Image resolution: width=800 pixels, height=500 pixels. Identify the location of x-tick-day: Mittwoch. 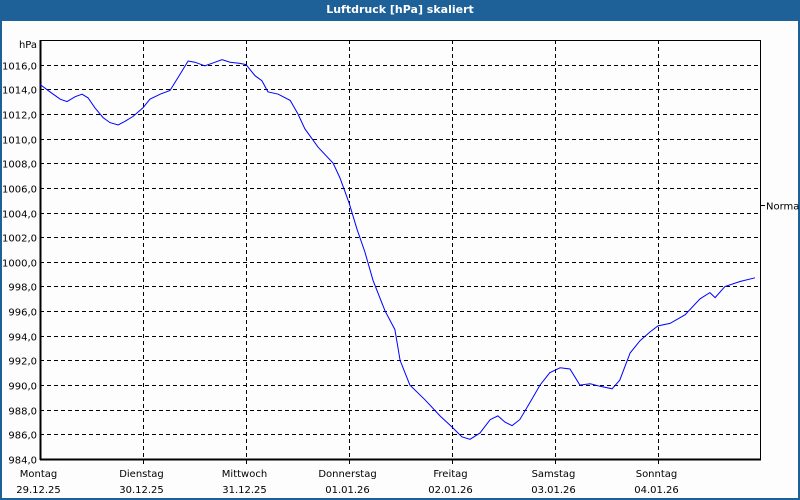
(244, 474).